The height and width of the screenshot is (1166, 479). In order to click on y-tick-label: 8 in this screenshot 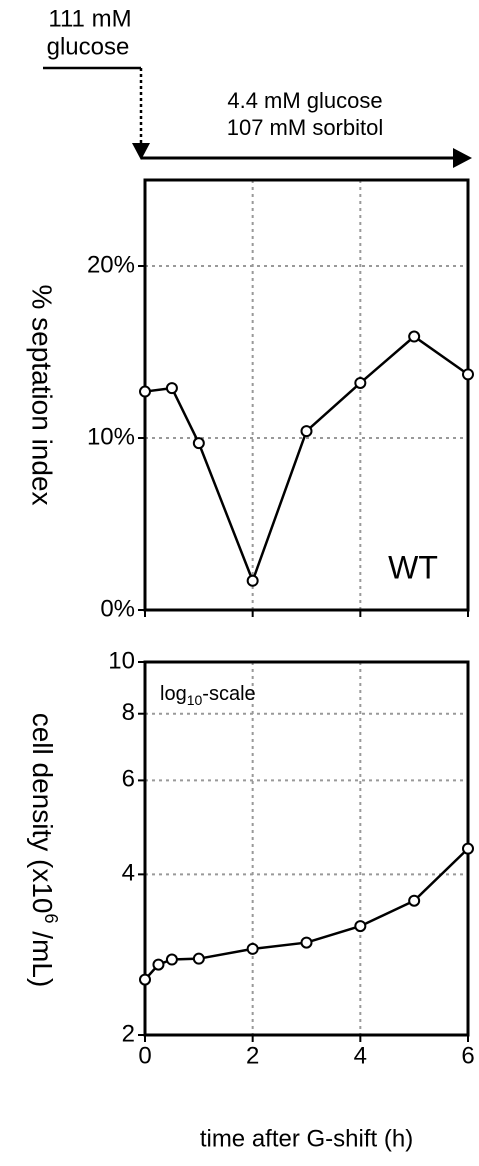, I will do `click(128, 712)`.